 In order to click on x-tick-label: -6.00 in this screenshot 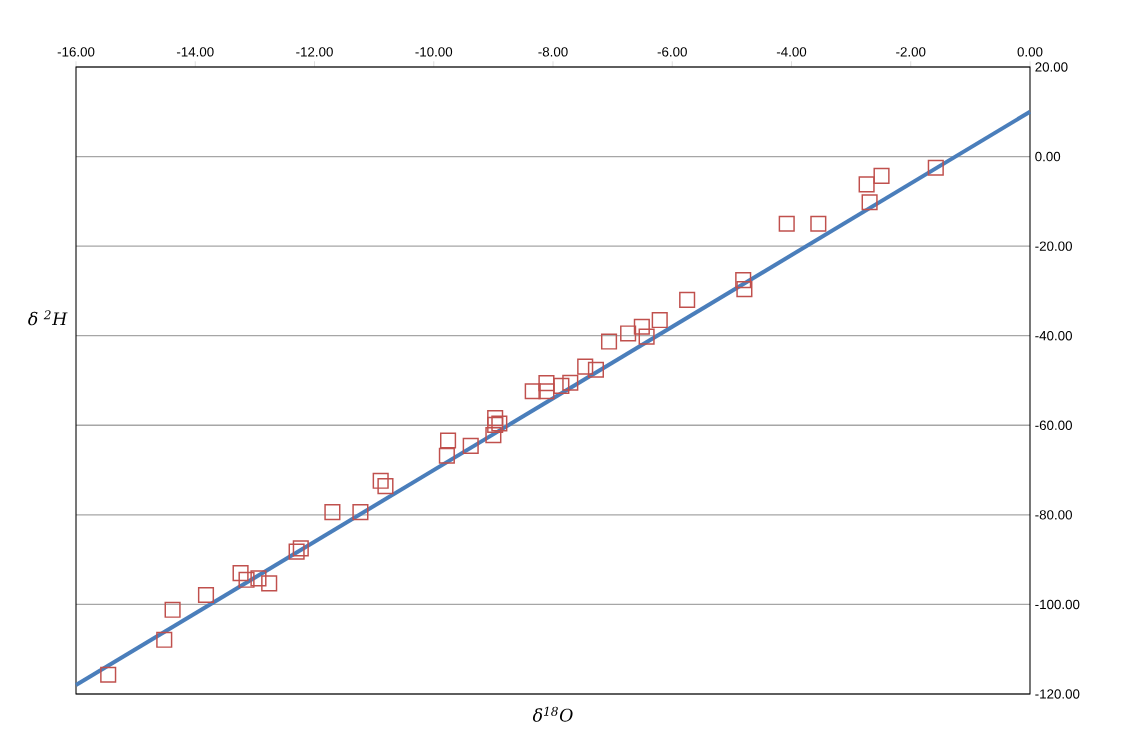, I will do `click(672, 52)`.